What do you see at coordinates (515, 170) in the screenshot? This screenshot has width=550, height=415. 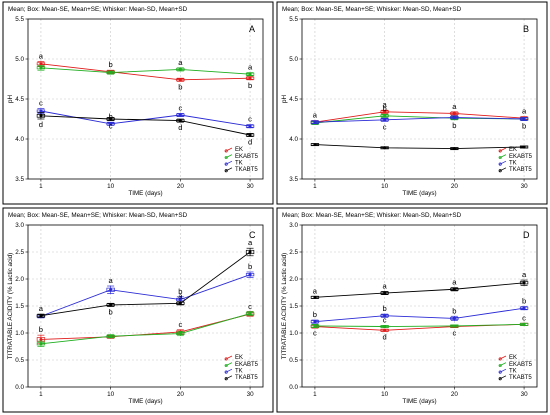 I see `legend-item-tkabt5: TKABT5` at bounding box center [515, 170].